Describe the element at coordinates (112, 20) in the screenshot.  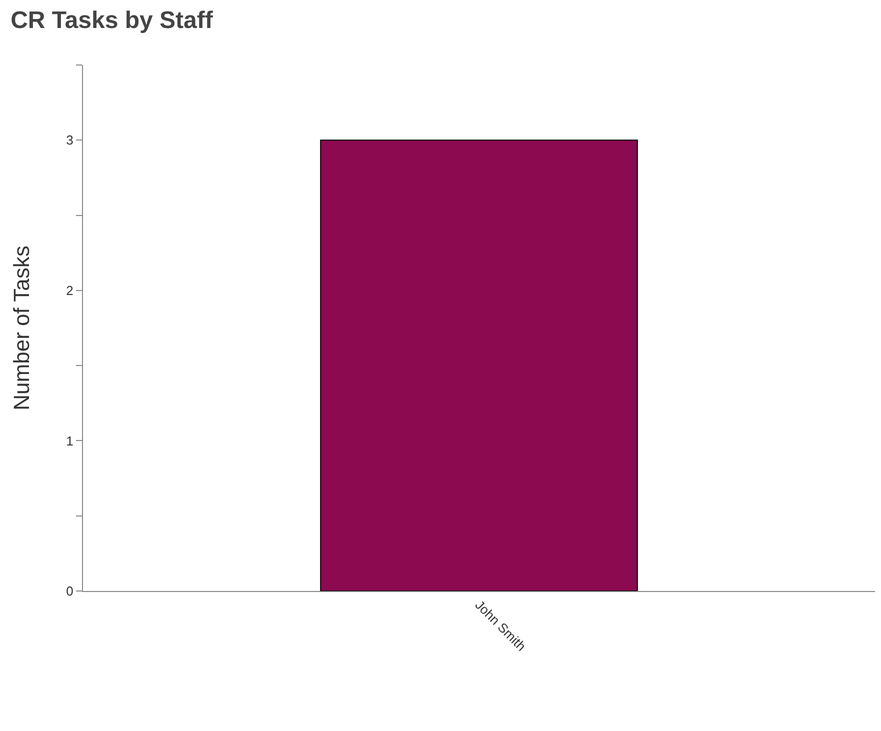
I see `chart-title: CR Tasks by Staff` at that location.